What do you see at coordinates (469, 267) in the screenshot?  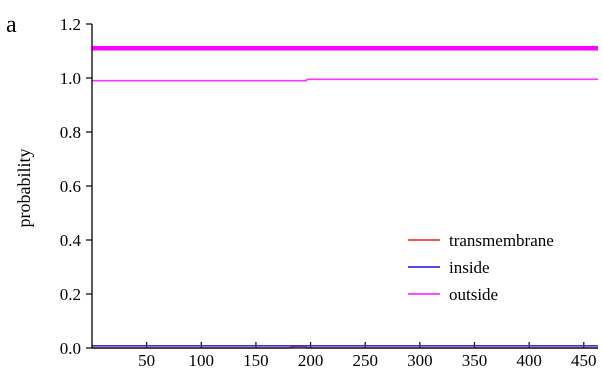 I see `legend-label: inside` at bounding box center [469, 267].